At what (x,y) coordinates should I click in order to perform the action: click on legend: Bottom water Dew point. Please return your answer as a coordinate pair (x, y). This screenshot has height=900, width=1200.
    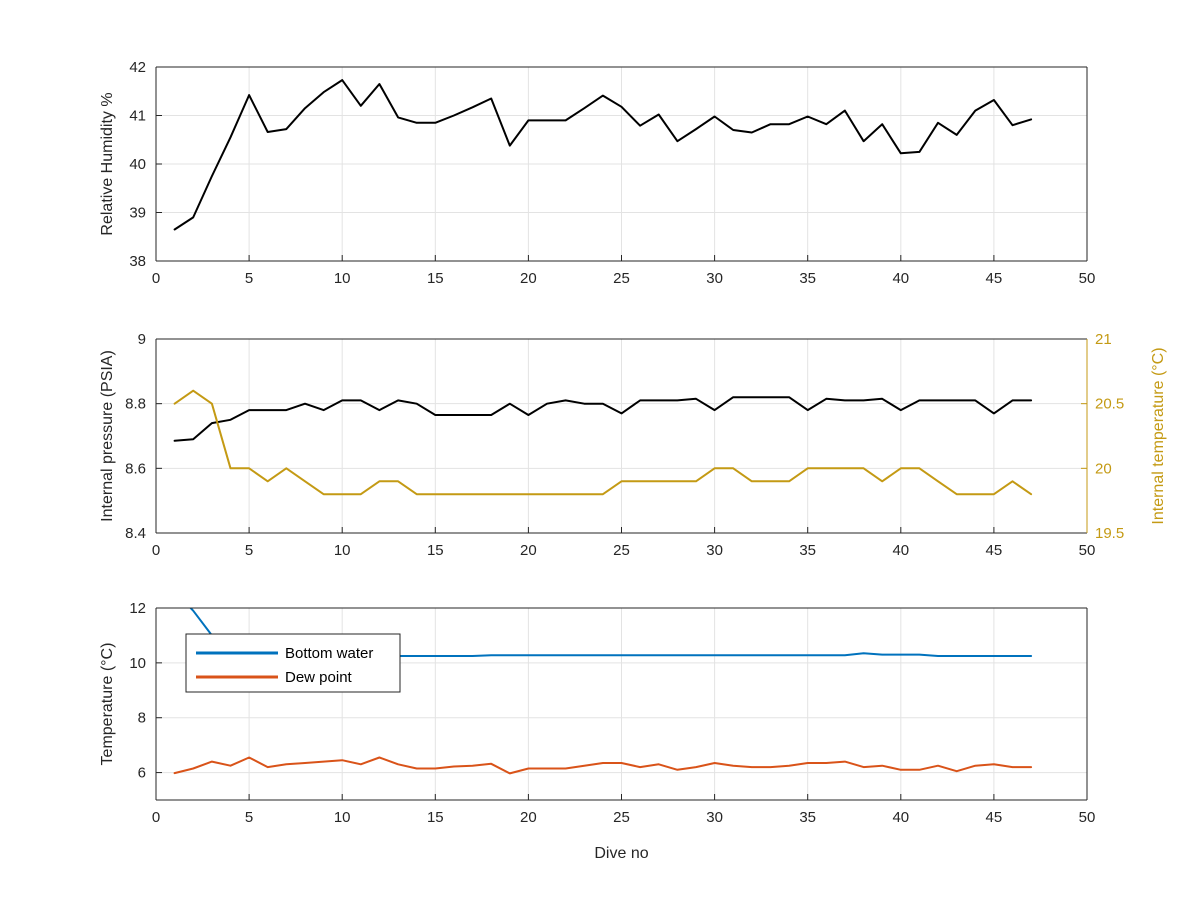
    Looking at the image, I should click on (293, 663).